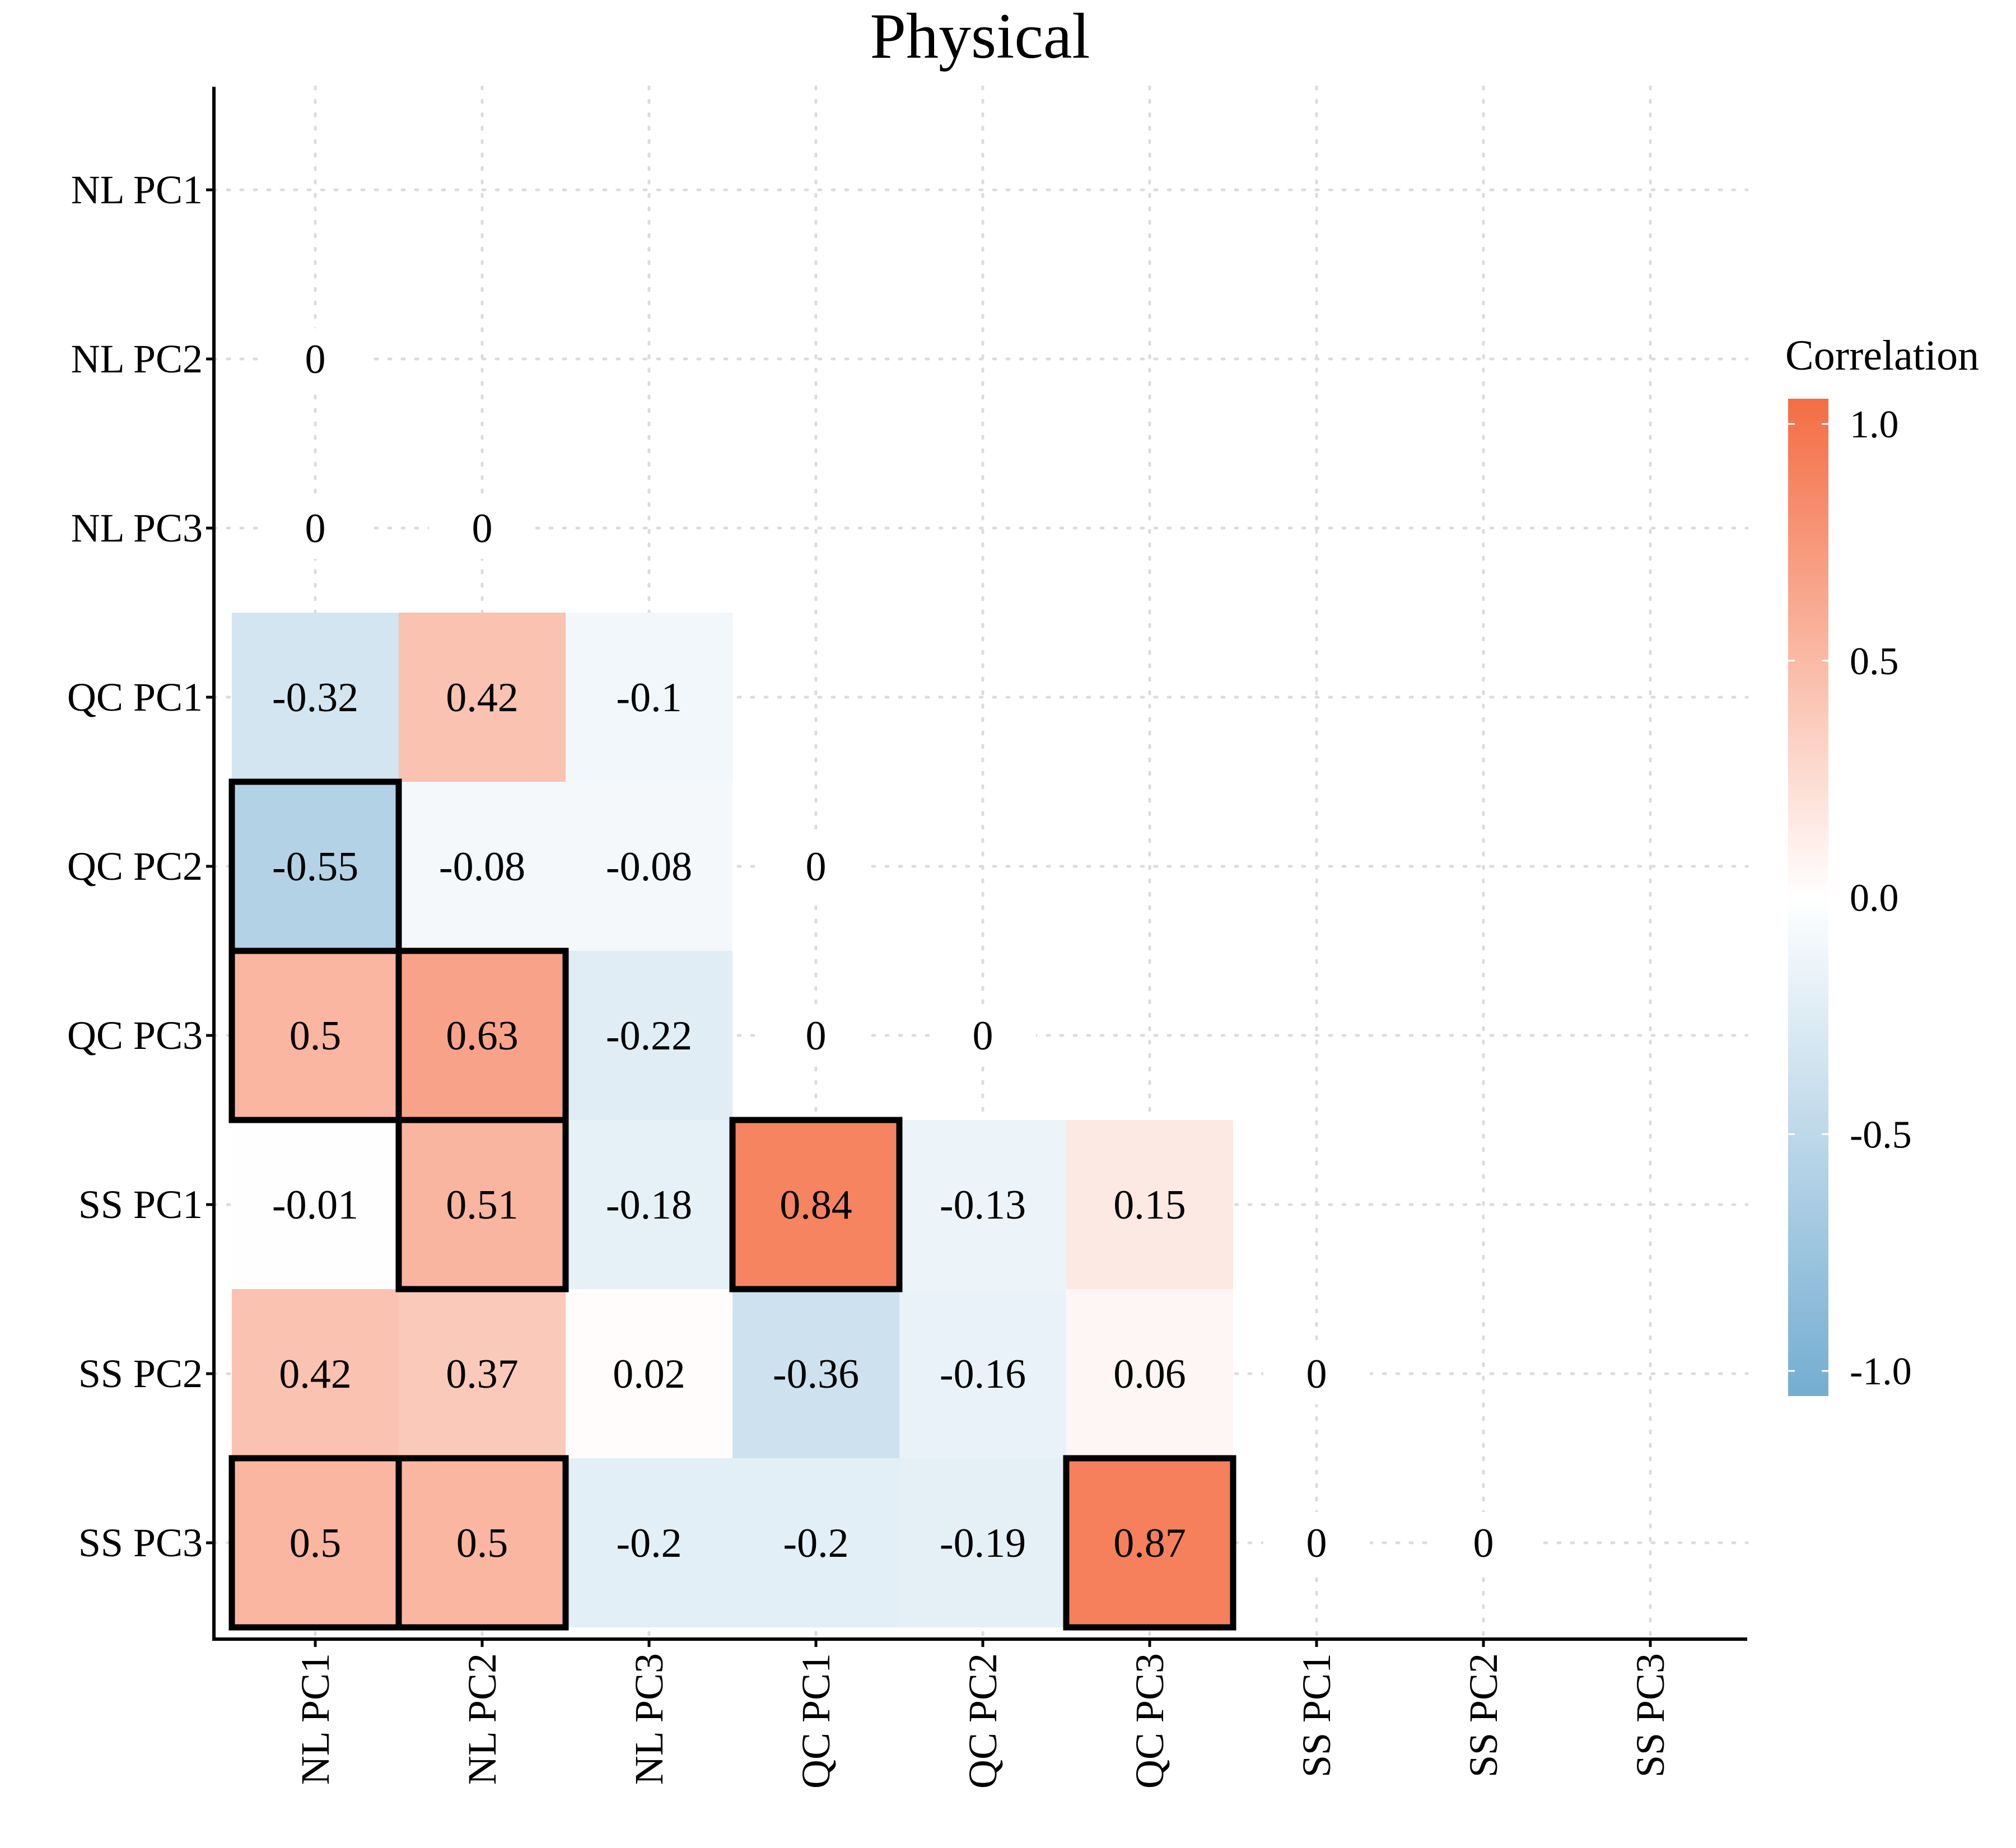 This screenshot has height=1848, width=2016. I want to click on cell-value-label: -0.01, so click(315, 1205).